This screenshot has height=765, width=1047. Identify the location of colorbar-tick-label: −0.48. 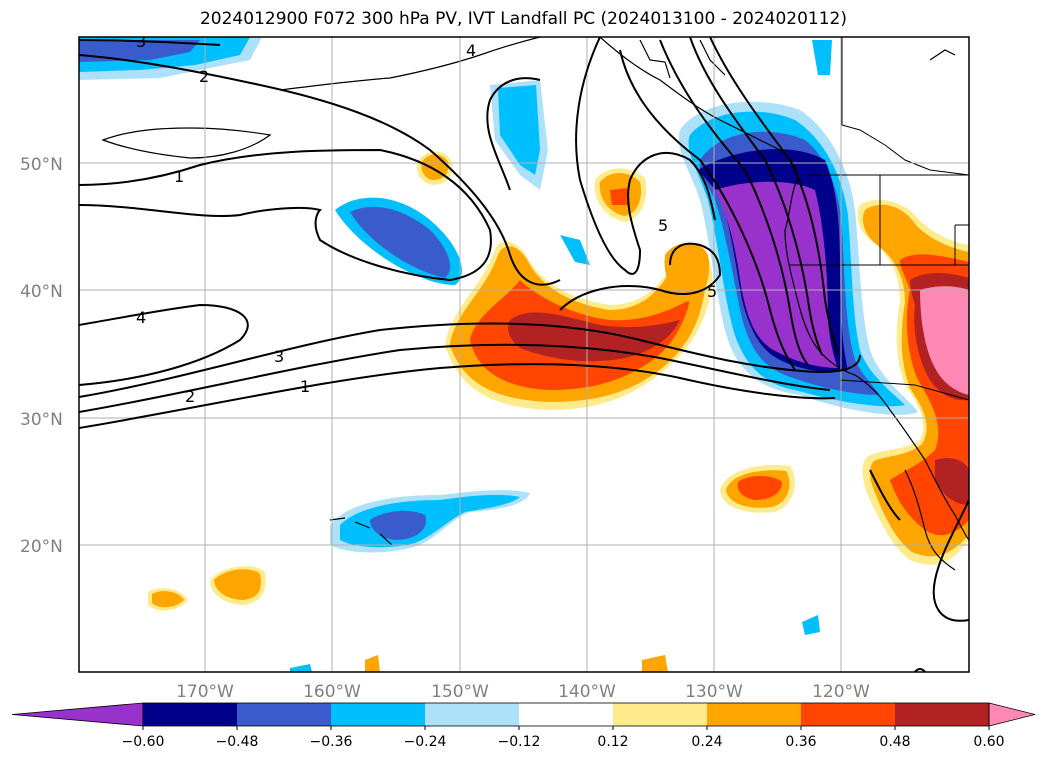
(237, 742).